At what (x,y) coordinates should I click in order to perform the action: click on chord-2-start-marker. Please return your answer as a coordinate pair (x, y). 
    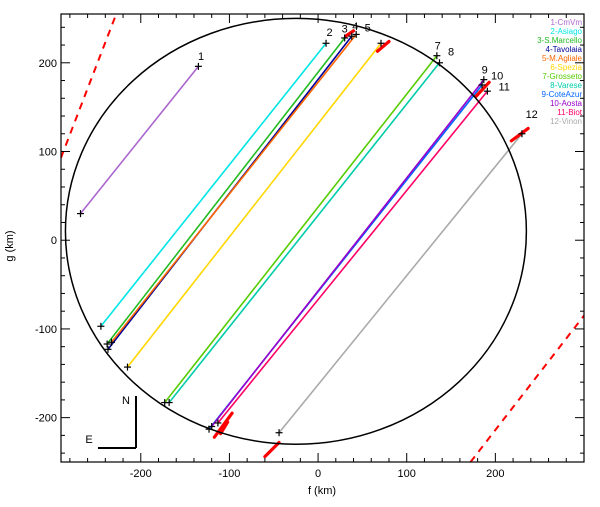
    Looking at the image, I should click on (101, 326).